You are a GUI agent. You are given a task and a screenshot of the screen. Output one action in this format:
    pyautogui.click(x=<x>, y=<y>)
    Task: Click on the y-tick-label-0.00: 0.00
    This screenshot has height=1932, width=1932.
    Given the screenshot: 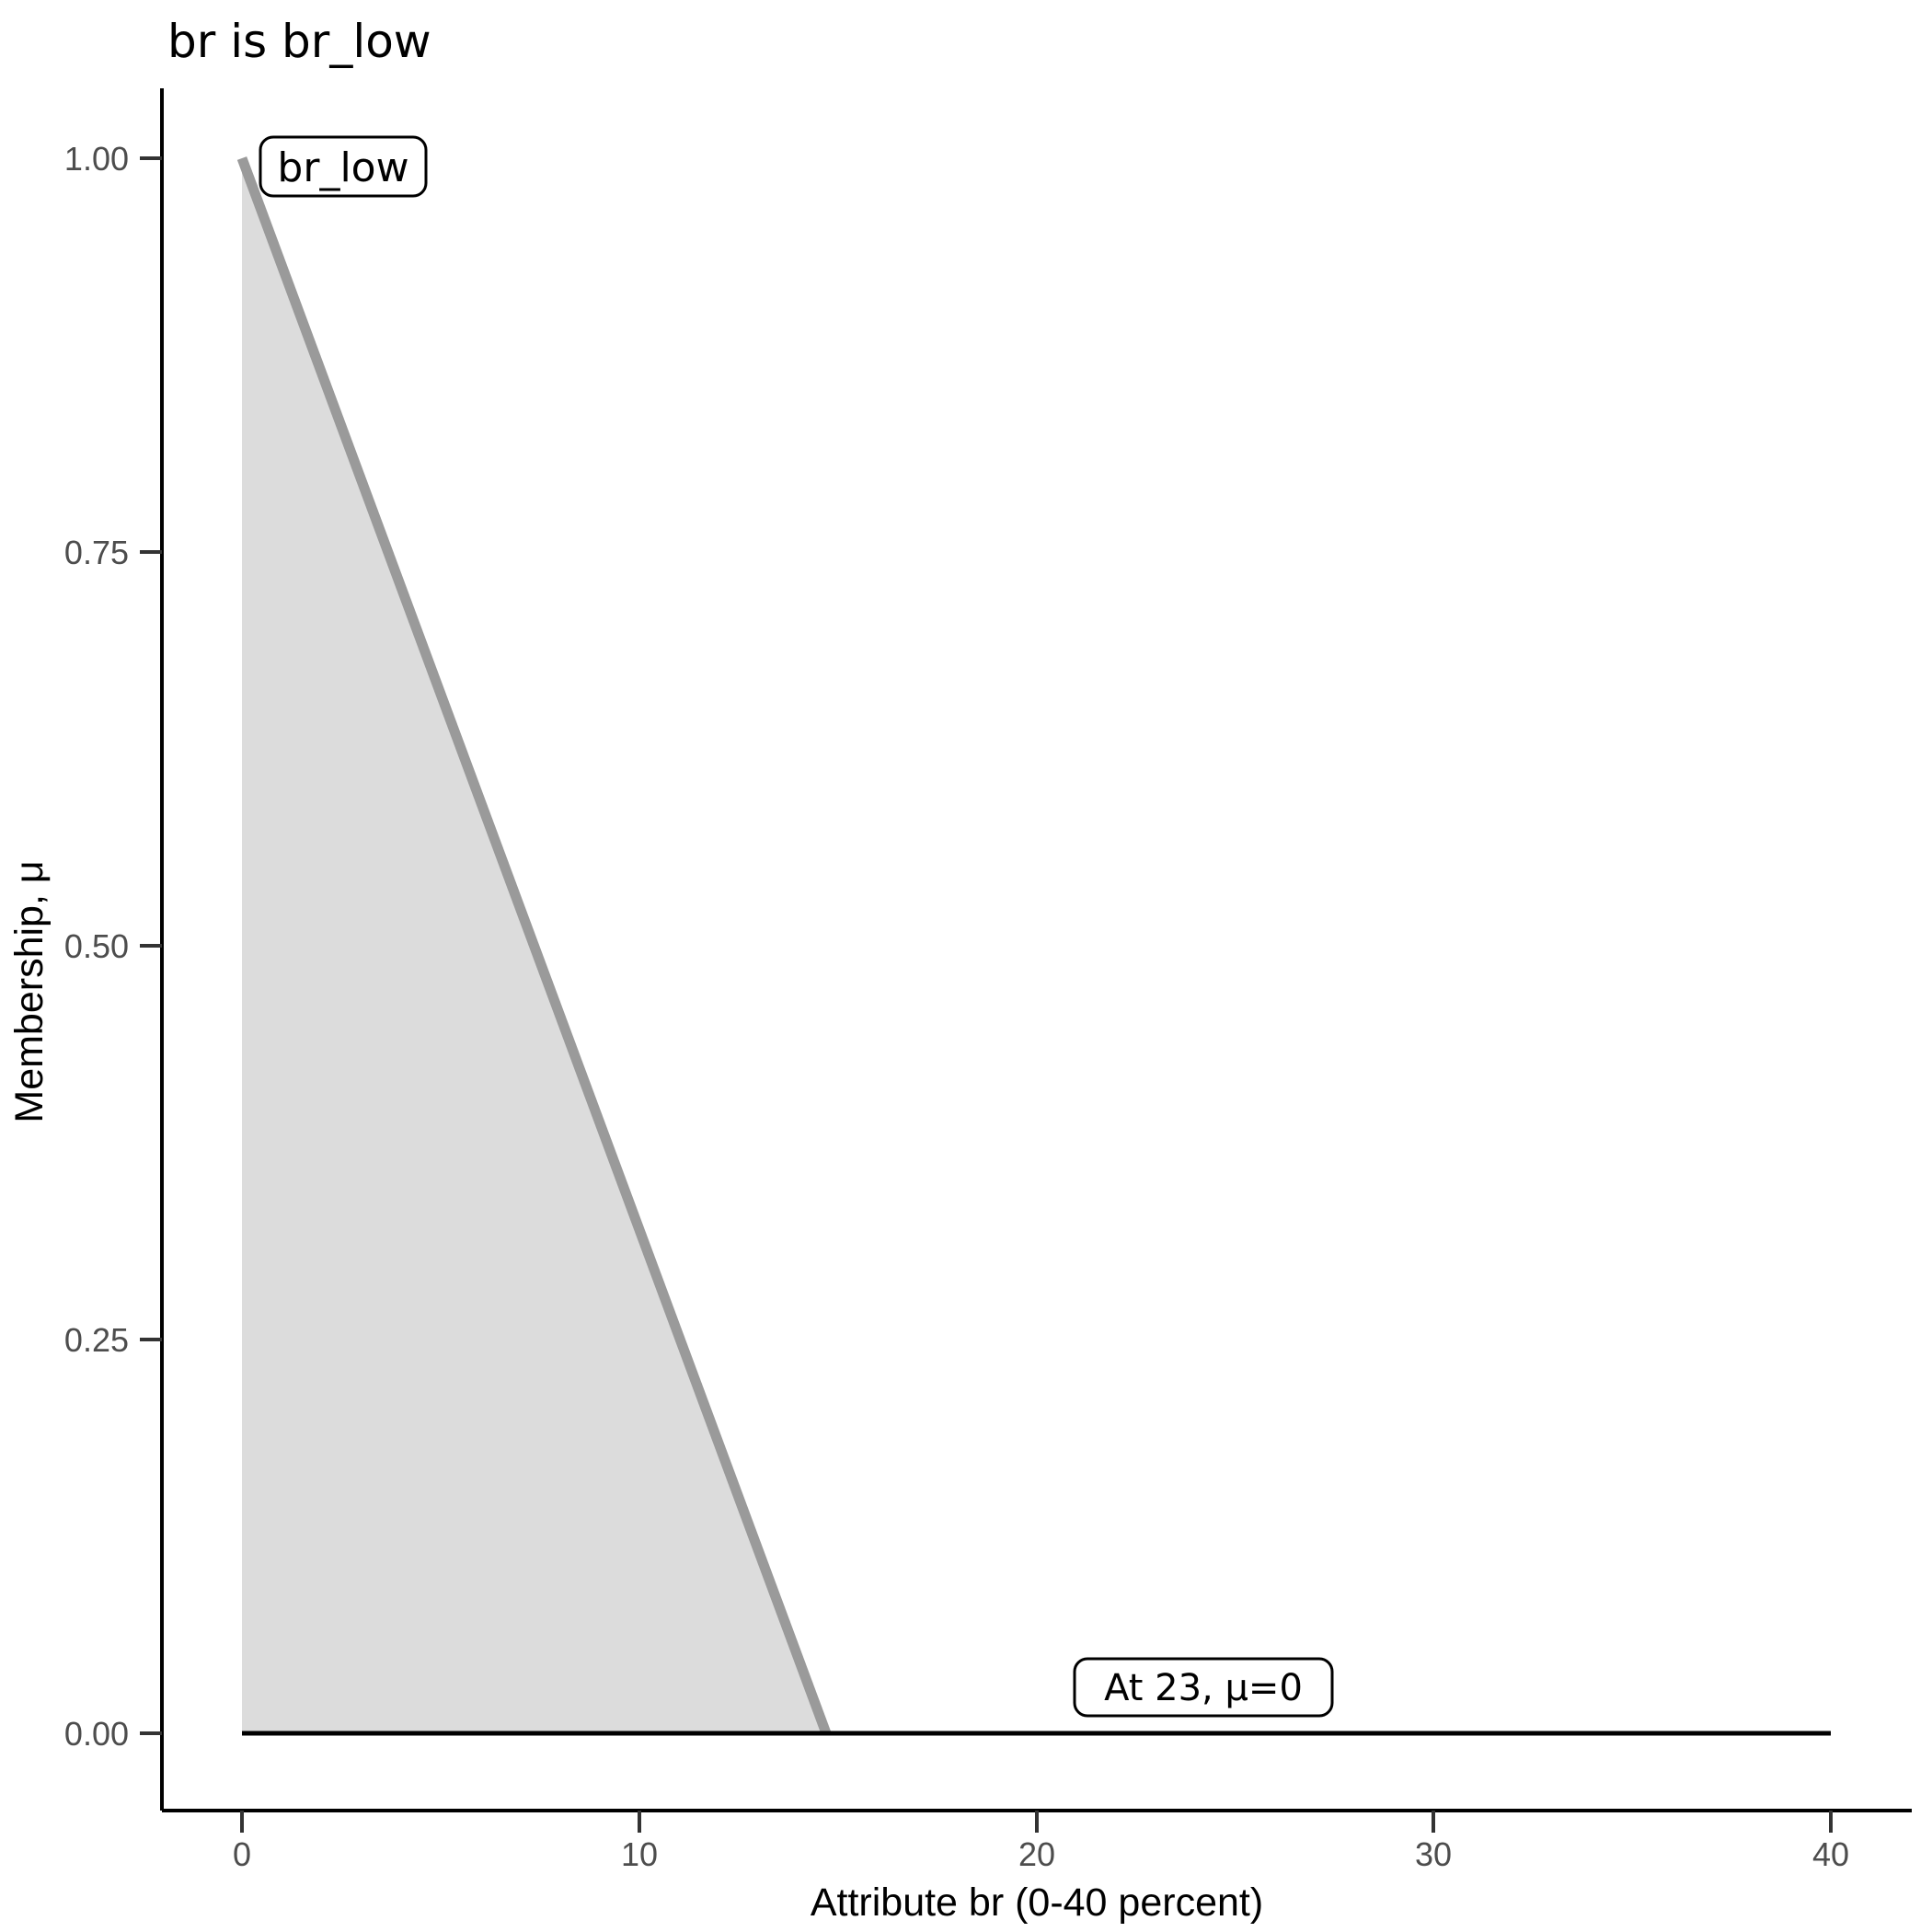 What is the action you would take?
    pyautogui.click(x=96, y=1734)
    